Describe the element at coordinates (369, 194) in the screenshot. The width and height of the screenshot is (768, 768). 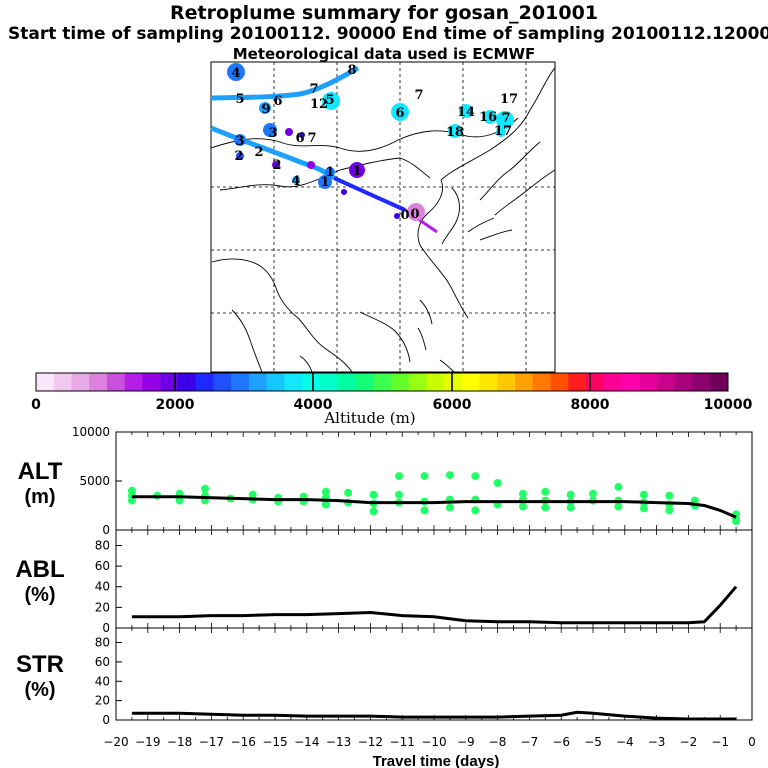
I see `trajectory-central` at that location.